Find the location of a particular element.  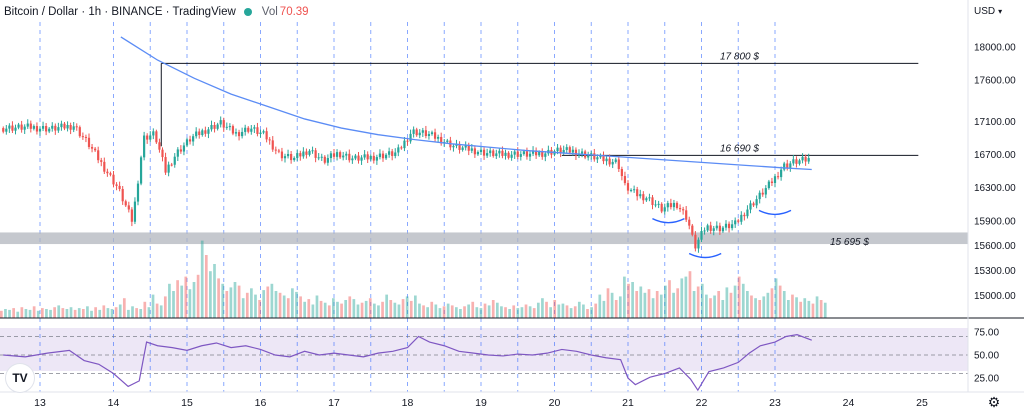

rsi-tick-label: 75.00 is located at coordinates (986, 332).